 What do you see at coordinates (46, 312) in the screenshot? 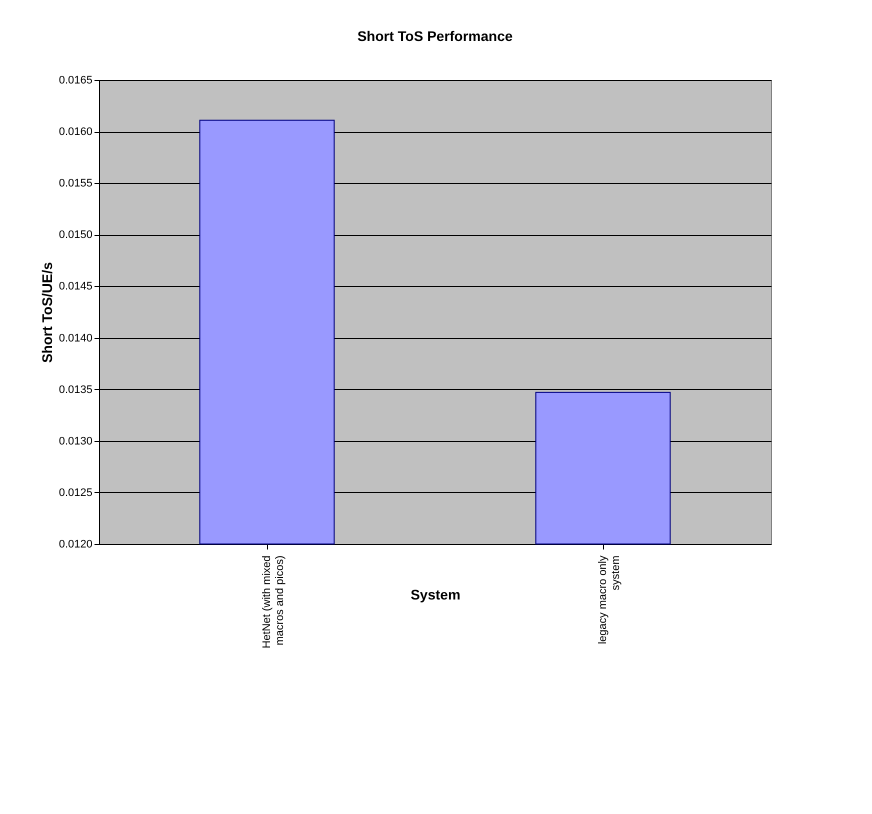
I see `y-axis-title: Short ToS/UE/s` at bounding box center [46, 312].